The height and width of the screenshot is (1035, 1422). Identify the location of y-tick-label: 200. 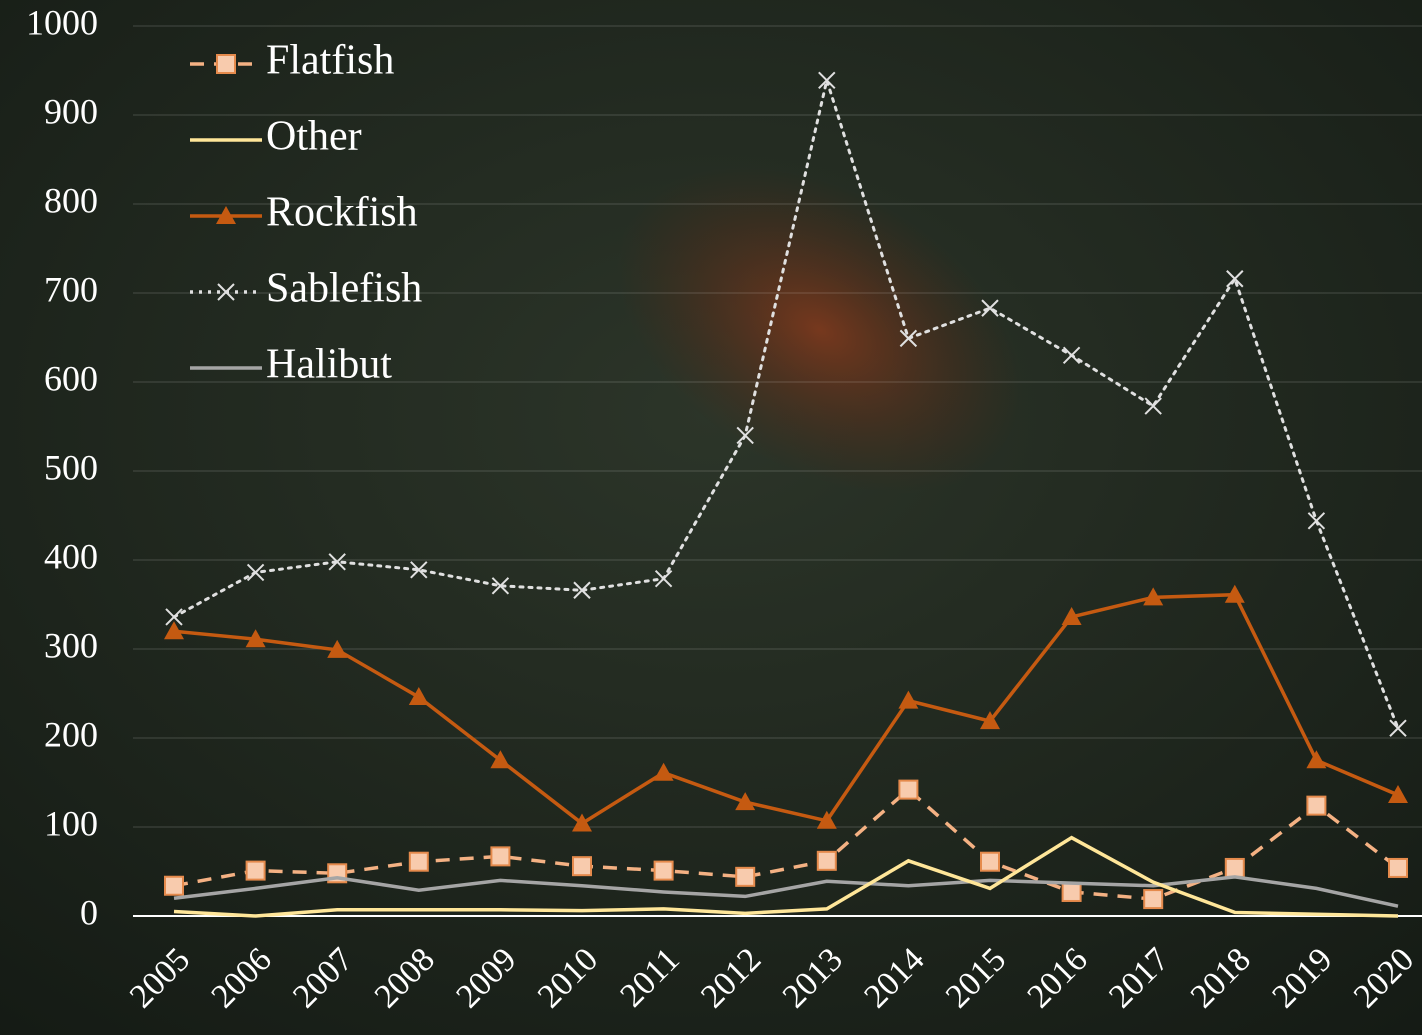
(71, 734).